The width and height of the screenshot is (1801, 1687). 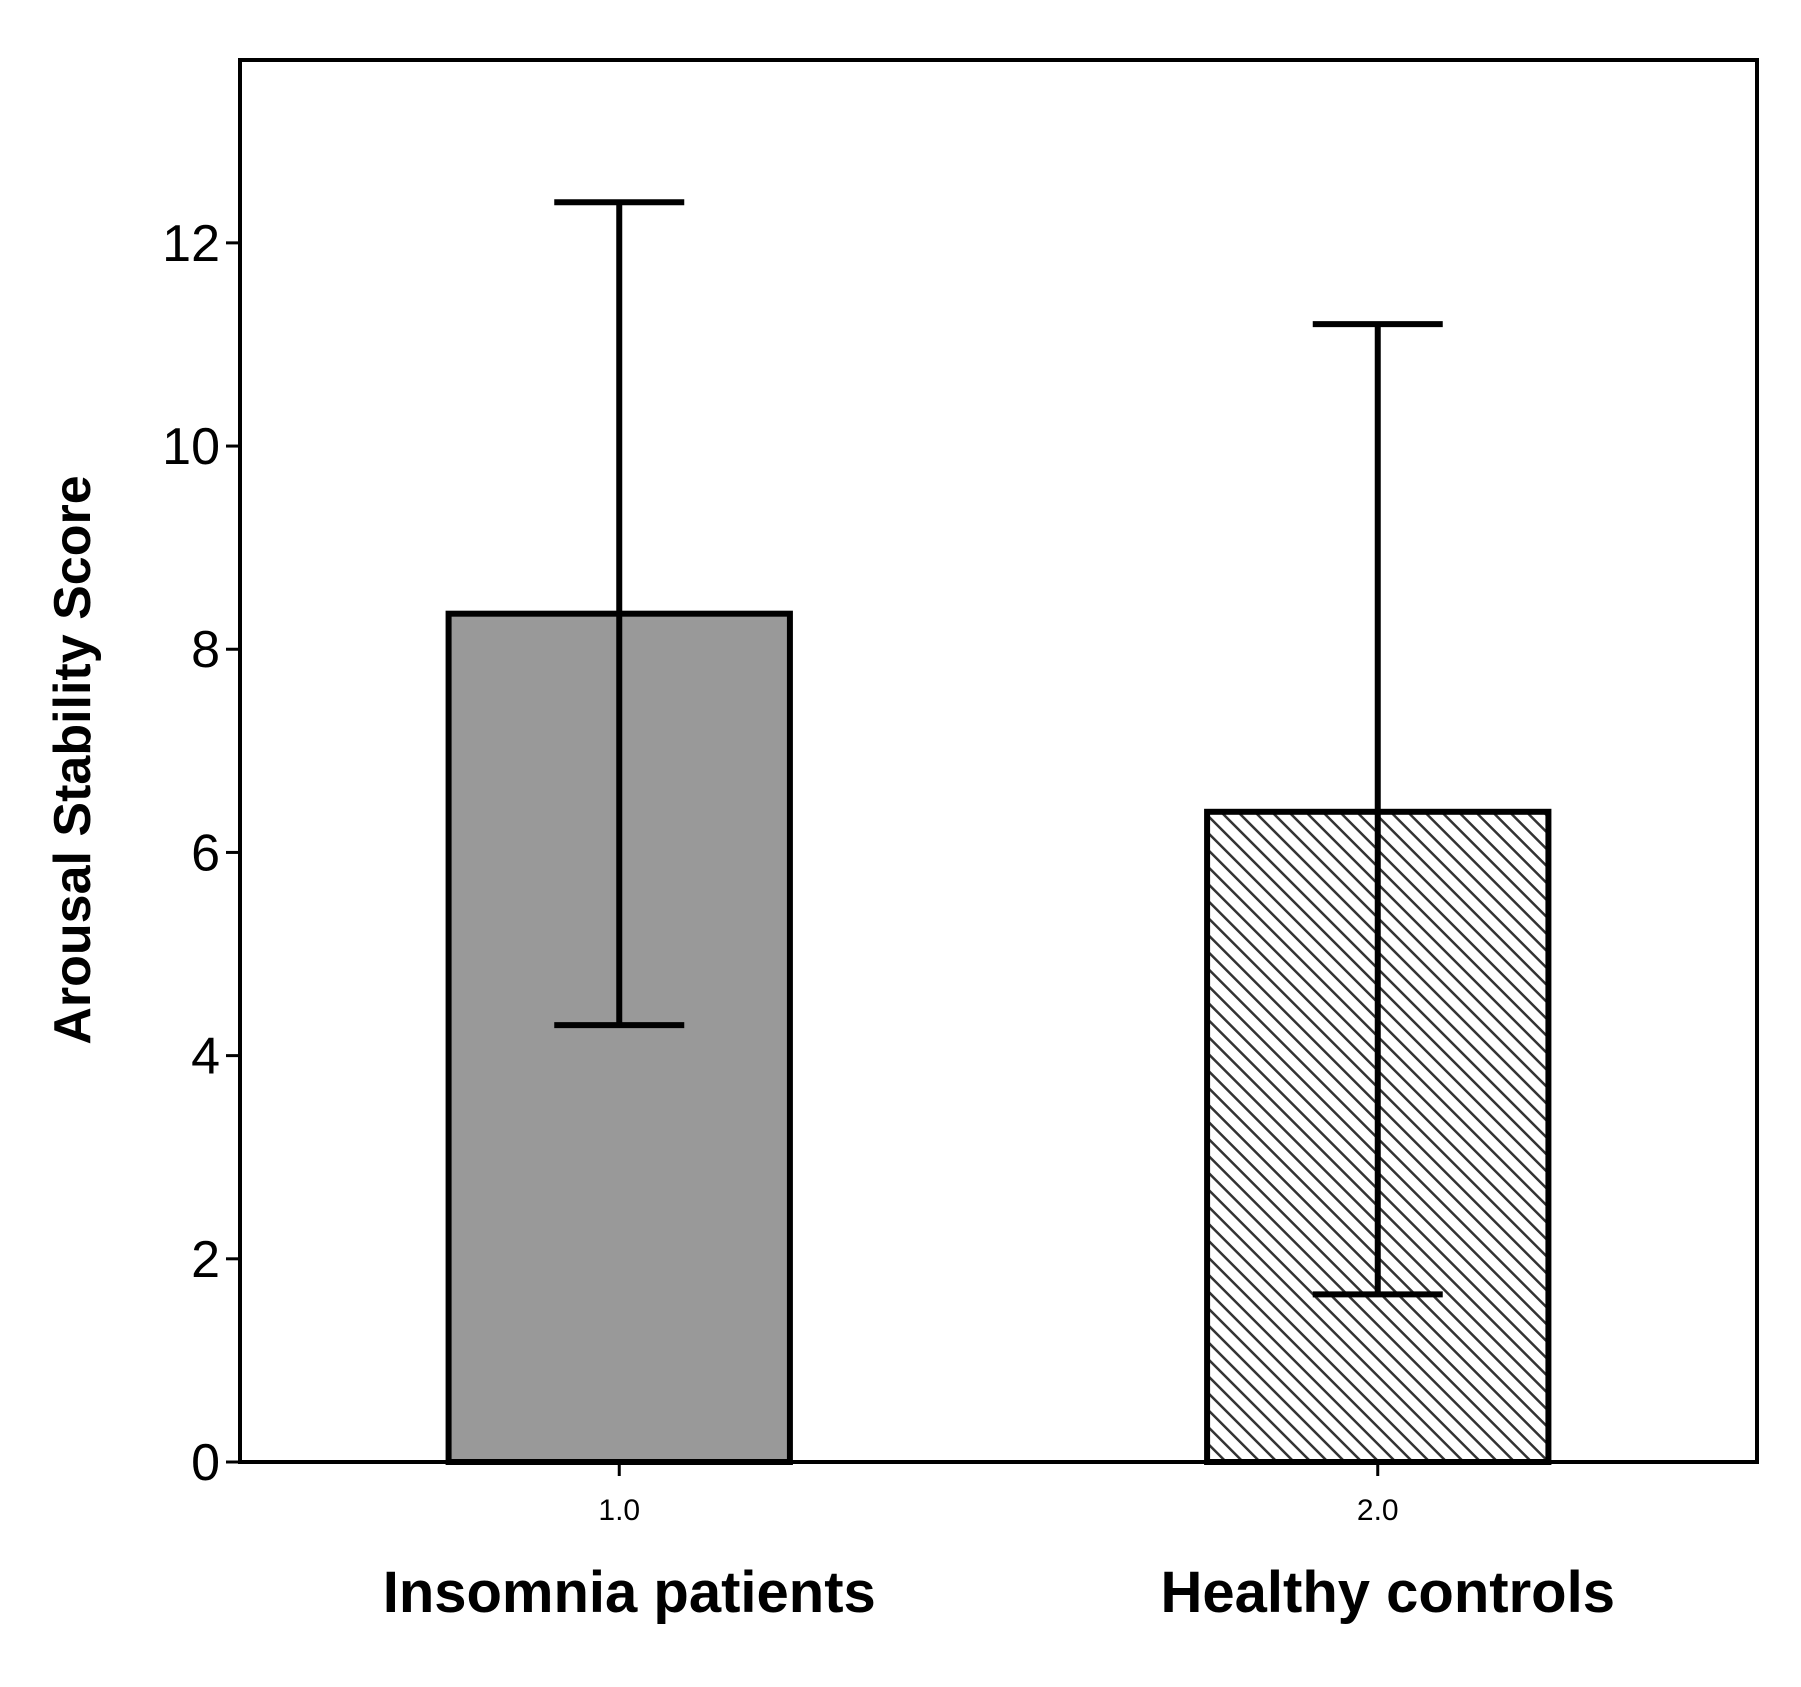 I want to click on y-tick-label-8: 8, so click(x=205, y=650).